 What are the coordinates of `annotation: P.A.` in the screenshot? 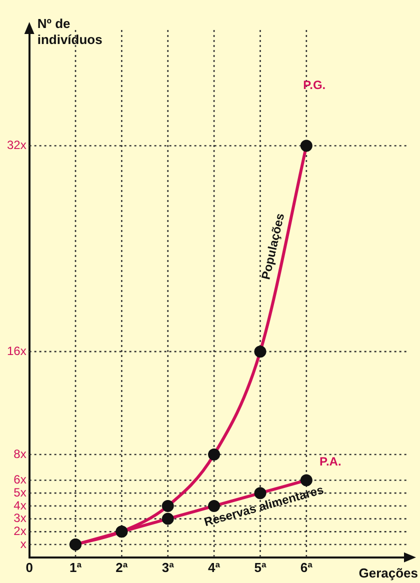 It's located at (331, 461).